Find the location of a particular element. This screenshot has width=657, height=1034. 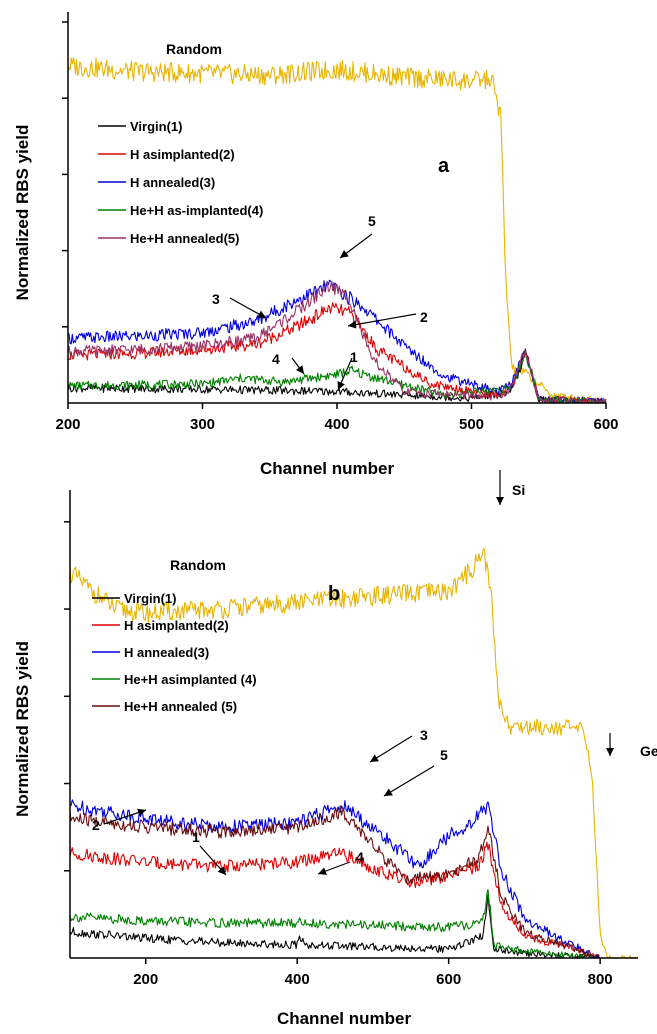

series-line-h-asimplanted-2- is located at coordinates (334, 900).